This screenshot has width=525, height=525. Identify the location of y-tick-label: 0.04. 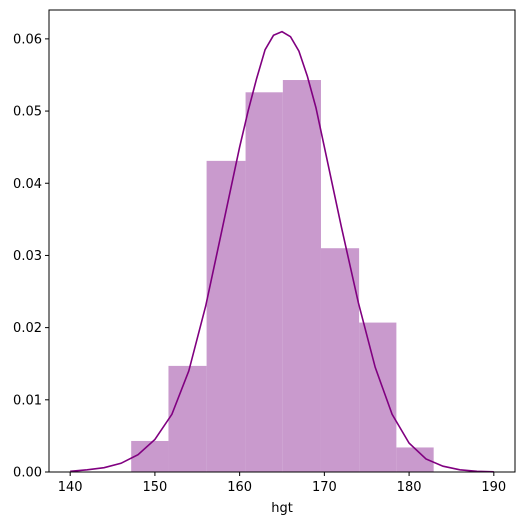
(27, 184).